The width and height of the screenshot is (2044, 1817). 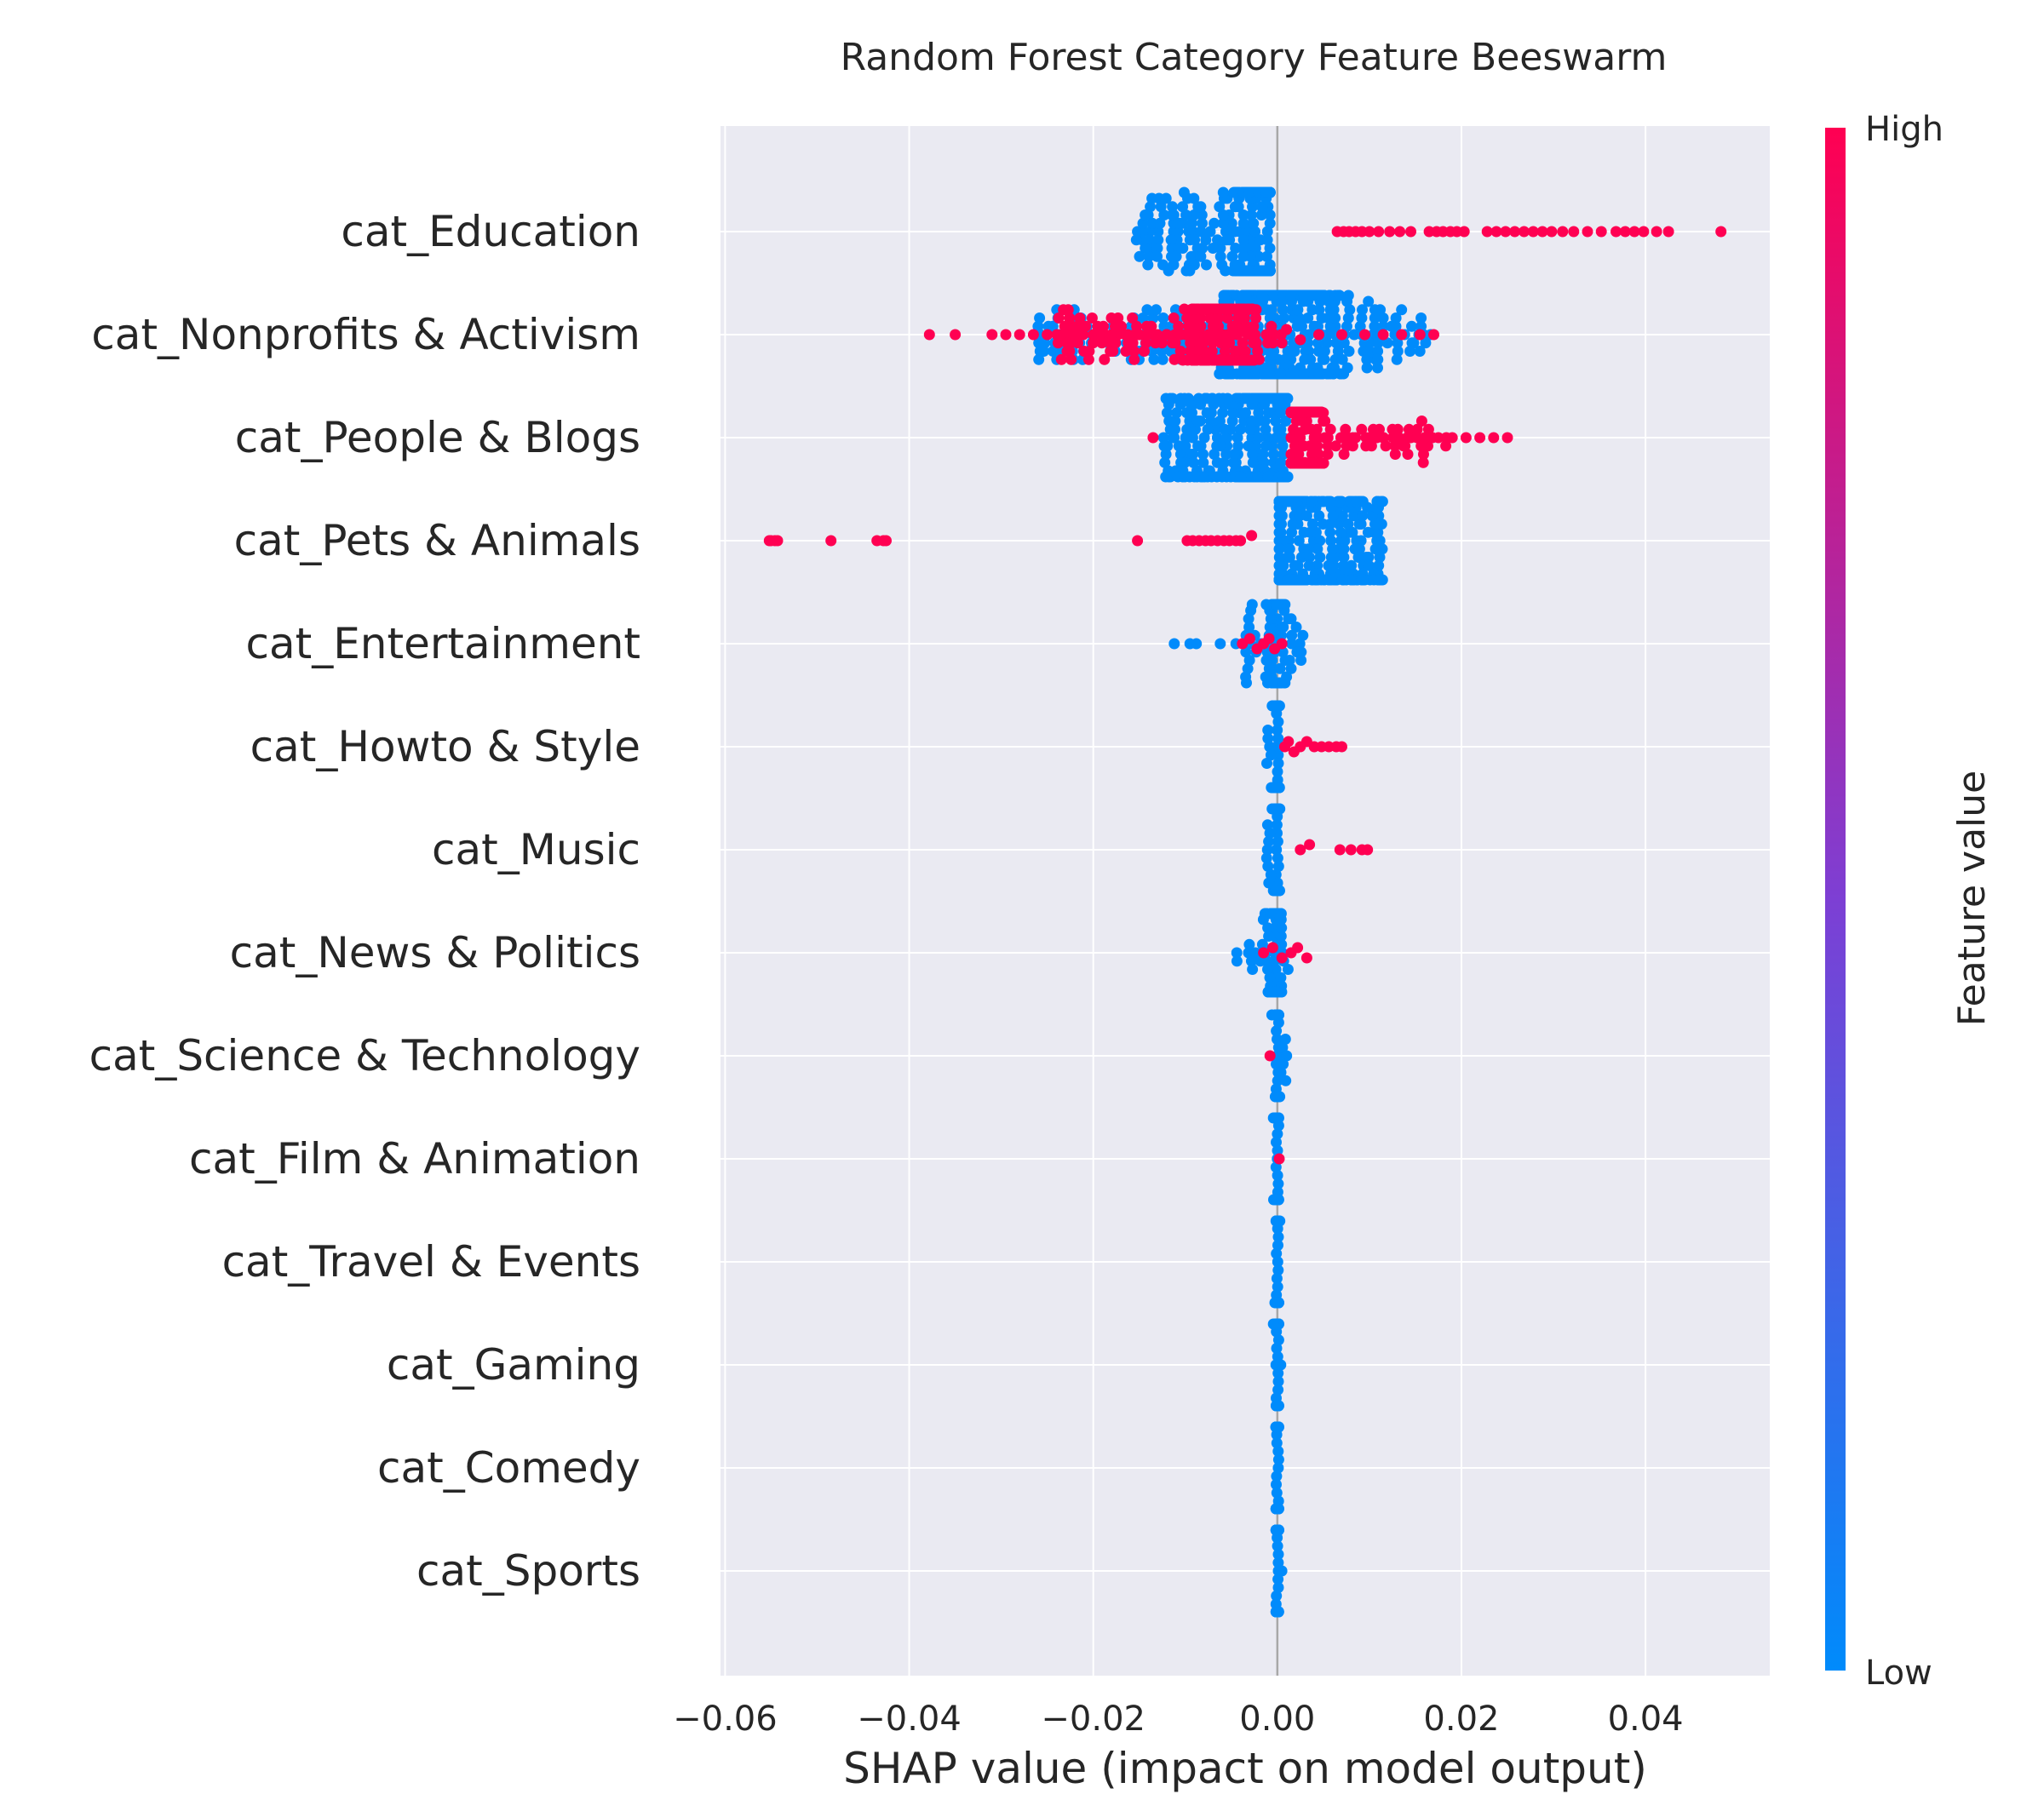 I want to click on feature-label: cat_Music, so click(x=536, y=849).